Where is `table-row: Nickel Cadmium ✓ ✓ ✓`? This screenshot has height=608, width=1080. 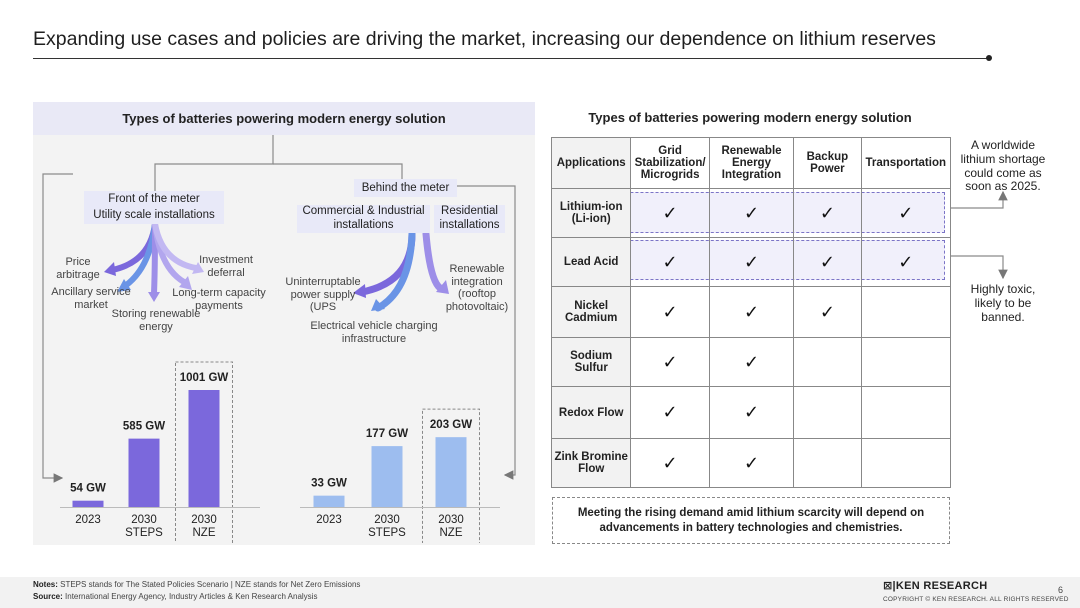
table-row: Nickel Cadmium ✓ ✓ ✓ is located at coordinates (751, 312).